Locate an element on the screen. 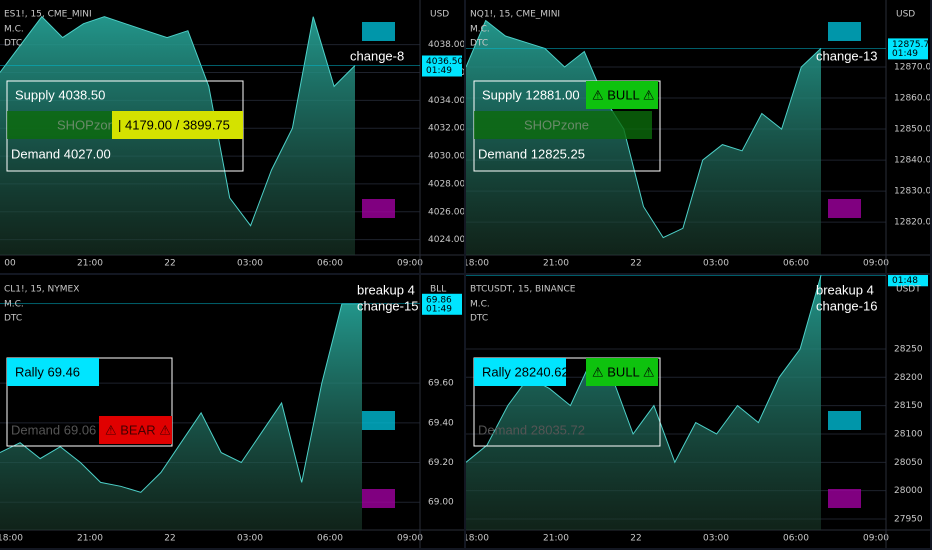 The width and height of the screenshot is (932, 550). price-label: 69.86 is located at coordinates (439, 300).